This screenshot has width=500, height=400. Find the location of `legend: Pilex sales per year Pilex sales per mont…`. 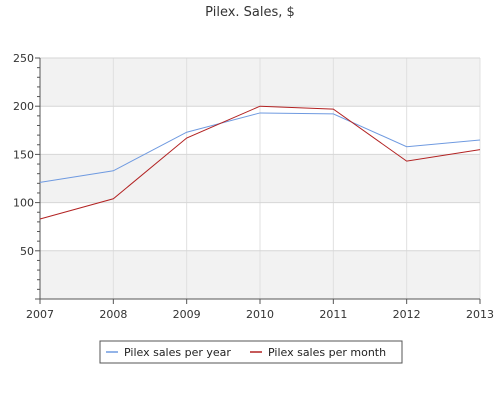

legend: Pilex sales per year Pilex sales per mont… is located at coordinates (251, 352).